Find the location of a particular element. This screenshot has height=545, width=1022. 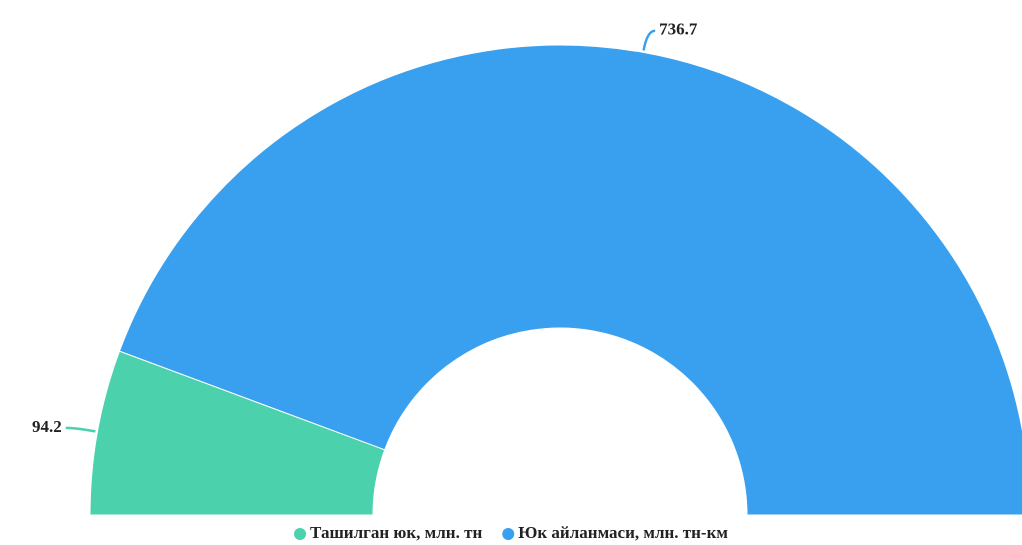

legend-label: Ташилган юк, млн. тн is located at coordinates (396, 532).